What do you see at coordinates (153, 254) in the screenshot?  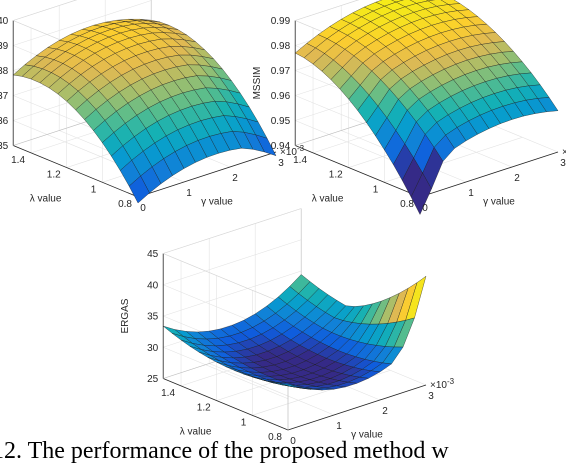 I see `z-tick-label: 45` at bounding box center [153, 254].